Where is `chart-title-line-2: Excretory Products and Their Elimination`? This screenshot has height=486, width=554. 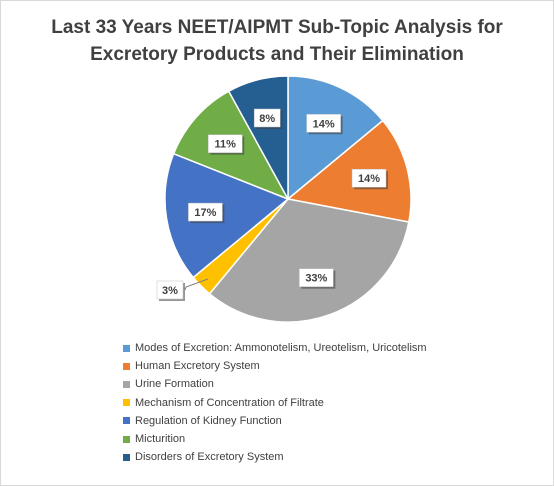
chart-title-line-2: Excretory Products and Their Elimination is located at coordinates (277, 54).